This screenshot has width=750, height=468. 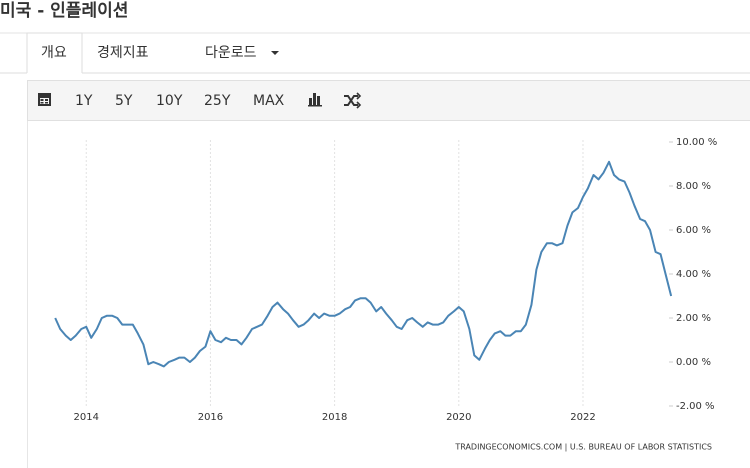 I want to click on shuffle-icon, so click(x=353, y=100).